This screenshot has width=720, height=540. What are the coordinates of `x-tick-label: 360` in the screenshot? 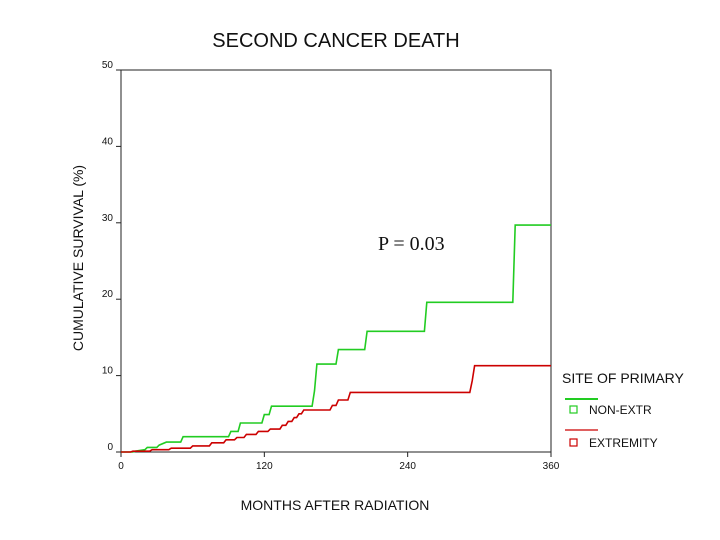 It's located at (551, 466).